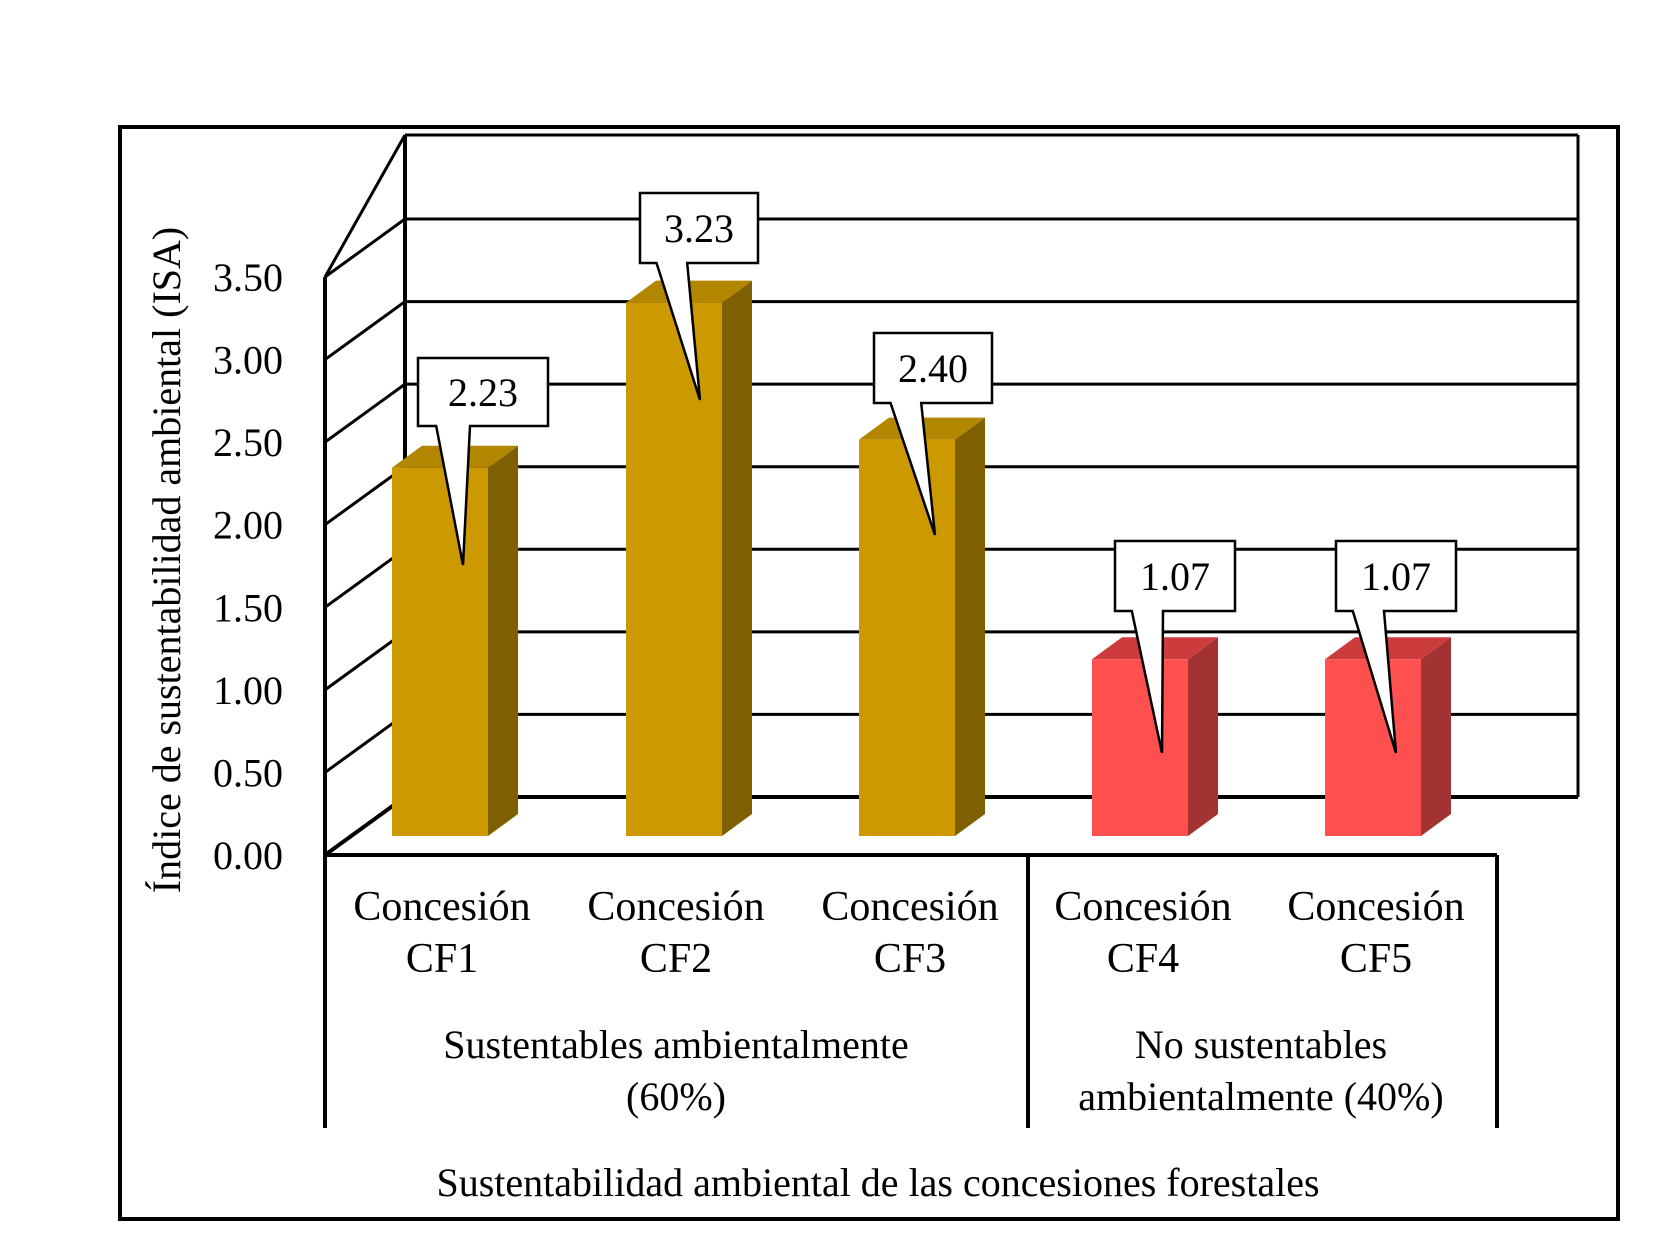  I want to click on floor-side-edge, so click(365, 826).